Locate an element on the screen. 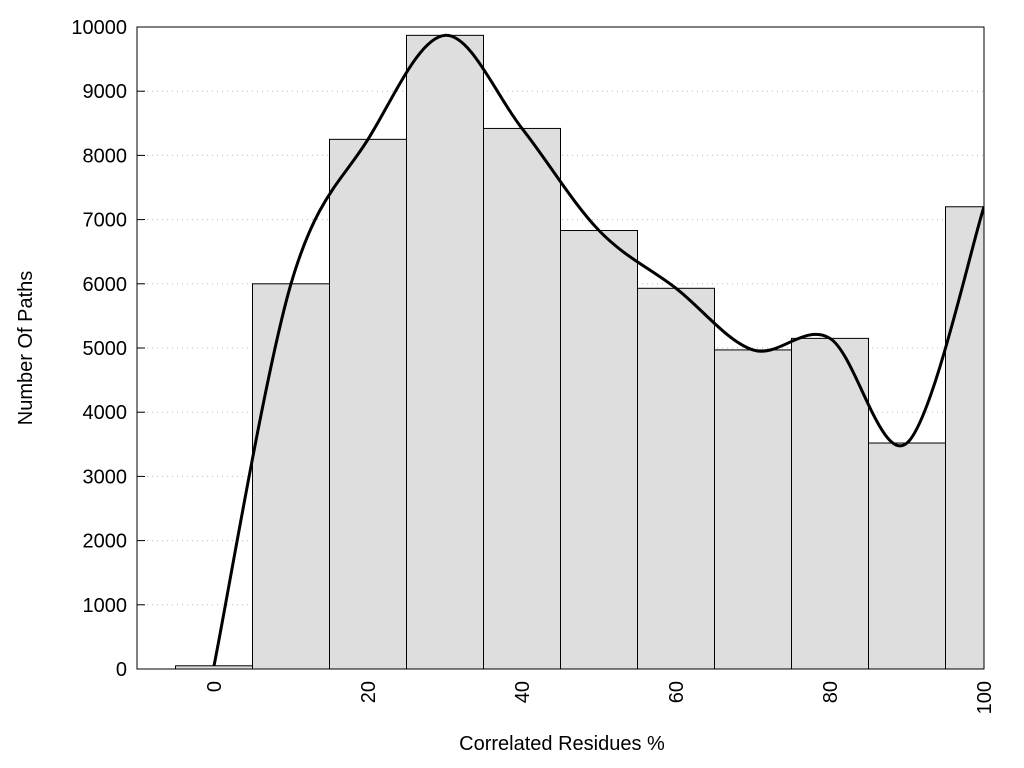 This screenshot has height=768, width=1024. y-tick-label: 1000 is located at coordinates (105, 606).